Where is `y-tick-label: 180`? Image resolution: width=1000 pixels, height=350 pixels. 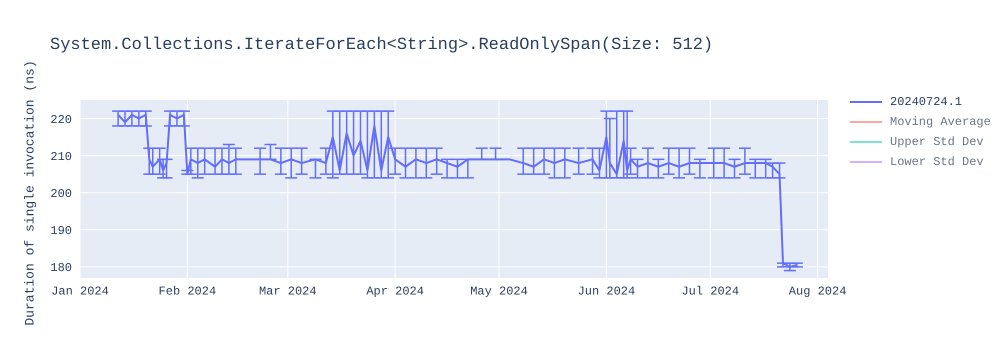 y-tick-label: 180 is located at coordinates (61, 268).